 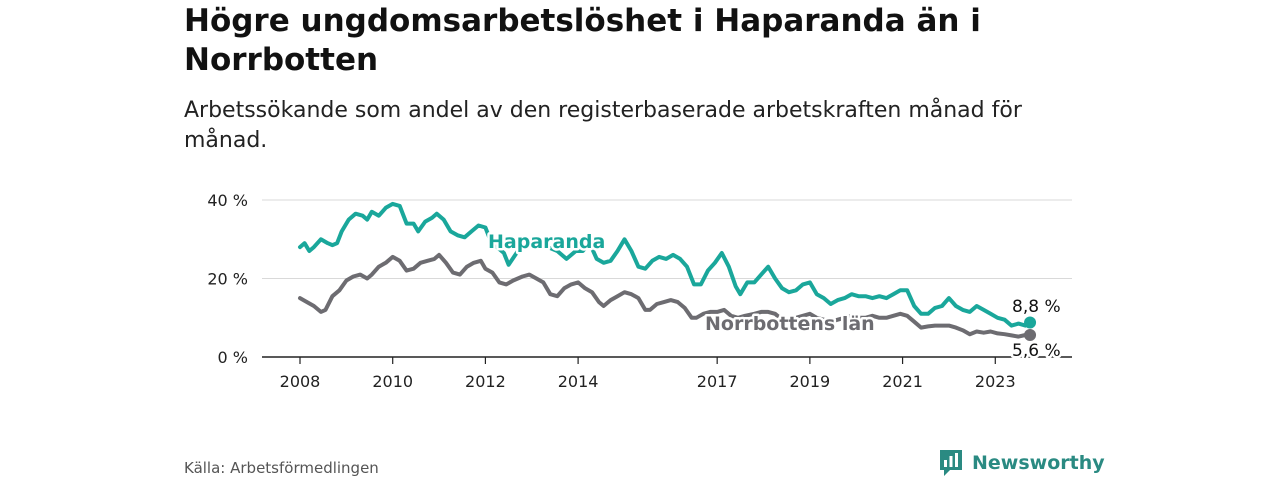 What do you see at coordinates (902, 381) in the screenshot?
I see `x-tick-label-2021: 2021` at bounding box center [902, 381].